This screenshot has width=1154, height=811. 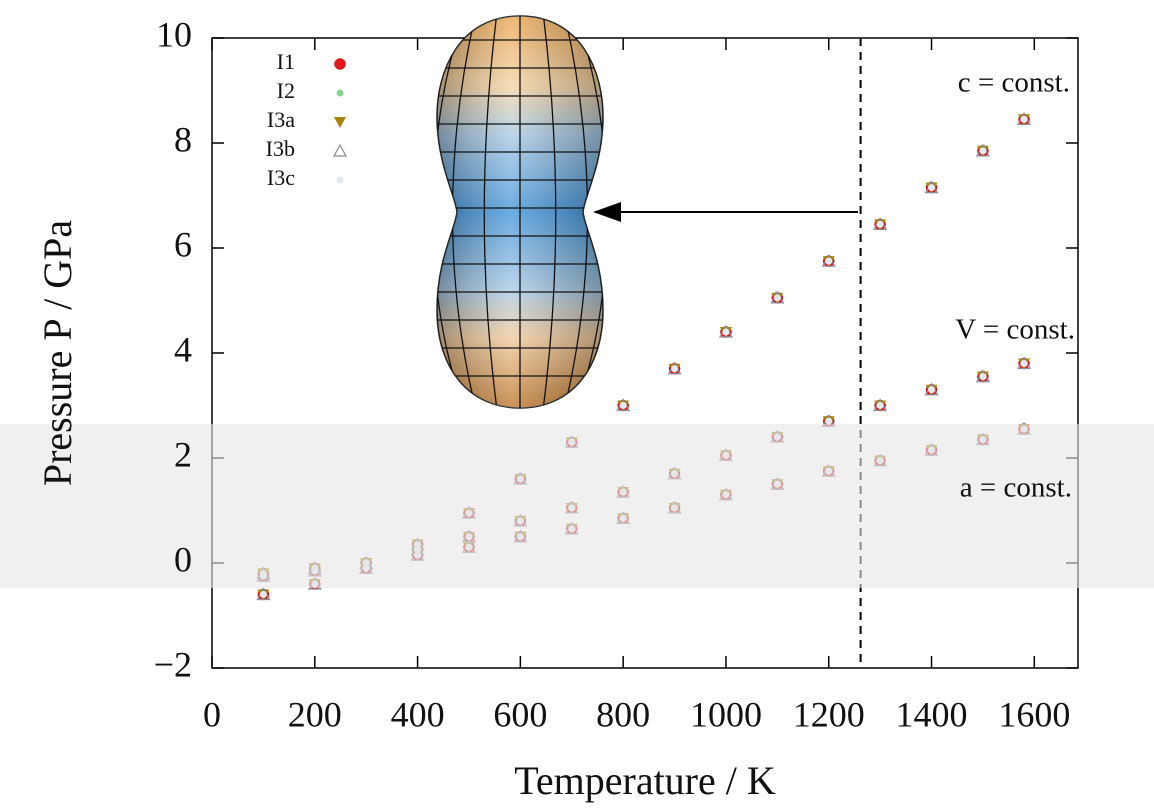 What do you see at coordinates (183, 559) in the screenshot?
I see `y-tick-label: 0` at bounding box center [183, 559].